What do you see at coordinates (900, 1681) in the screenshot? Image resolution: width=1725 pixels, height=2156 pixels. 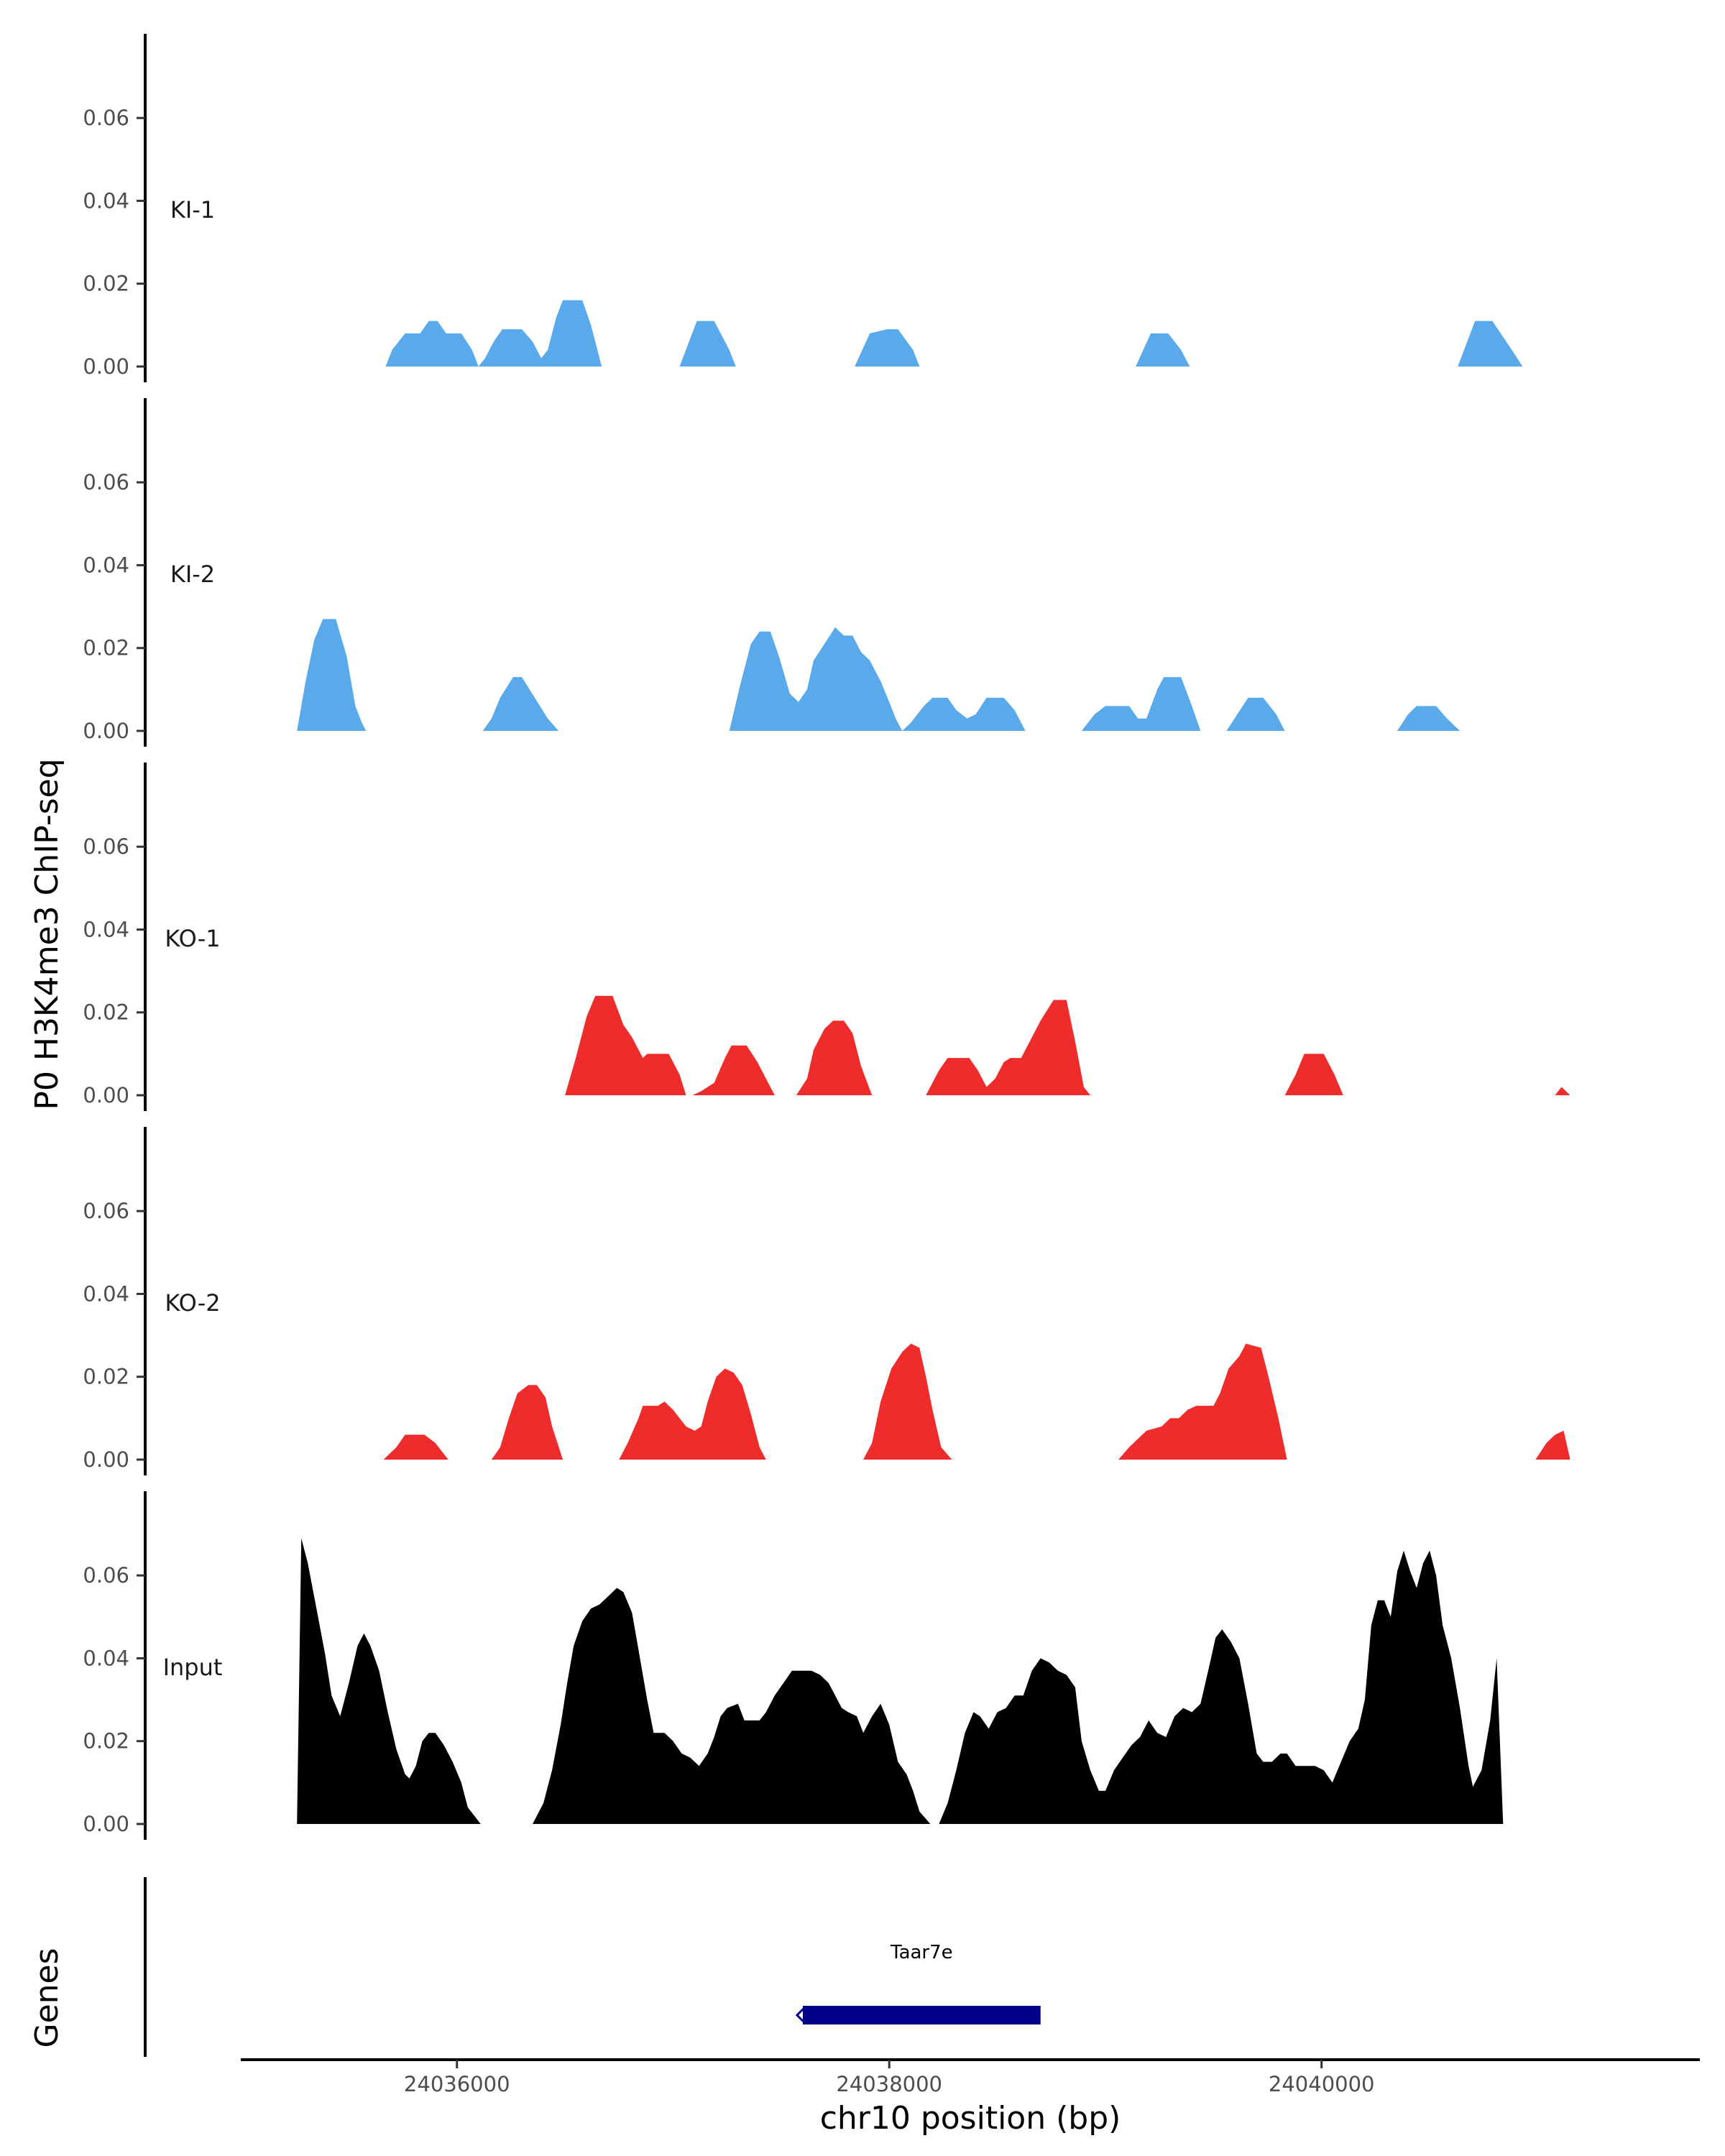 I see `coverage-area-input` at bounding box center [900, 1681].